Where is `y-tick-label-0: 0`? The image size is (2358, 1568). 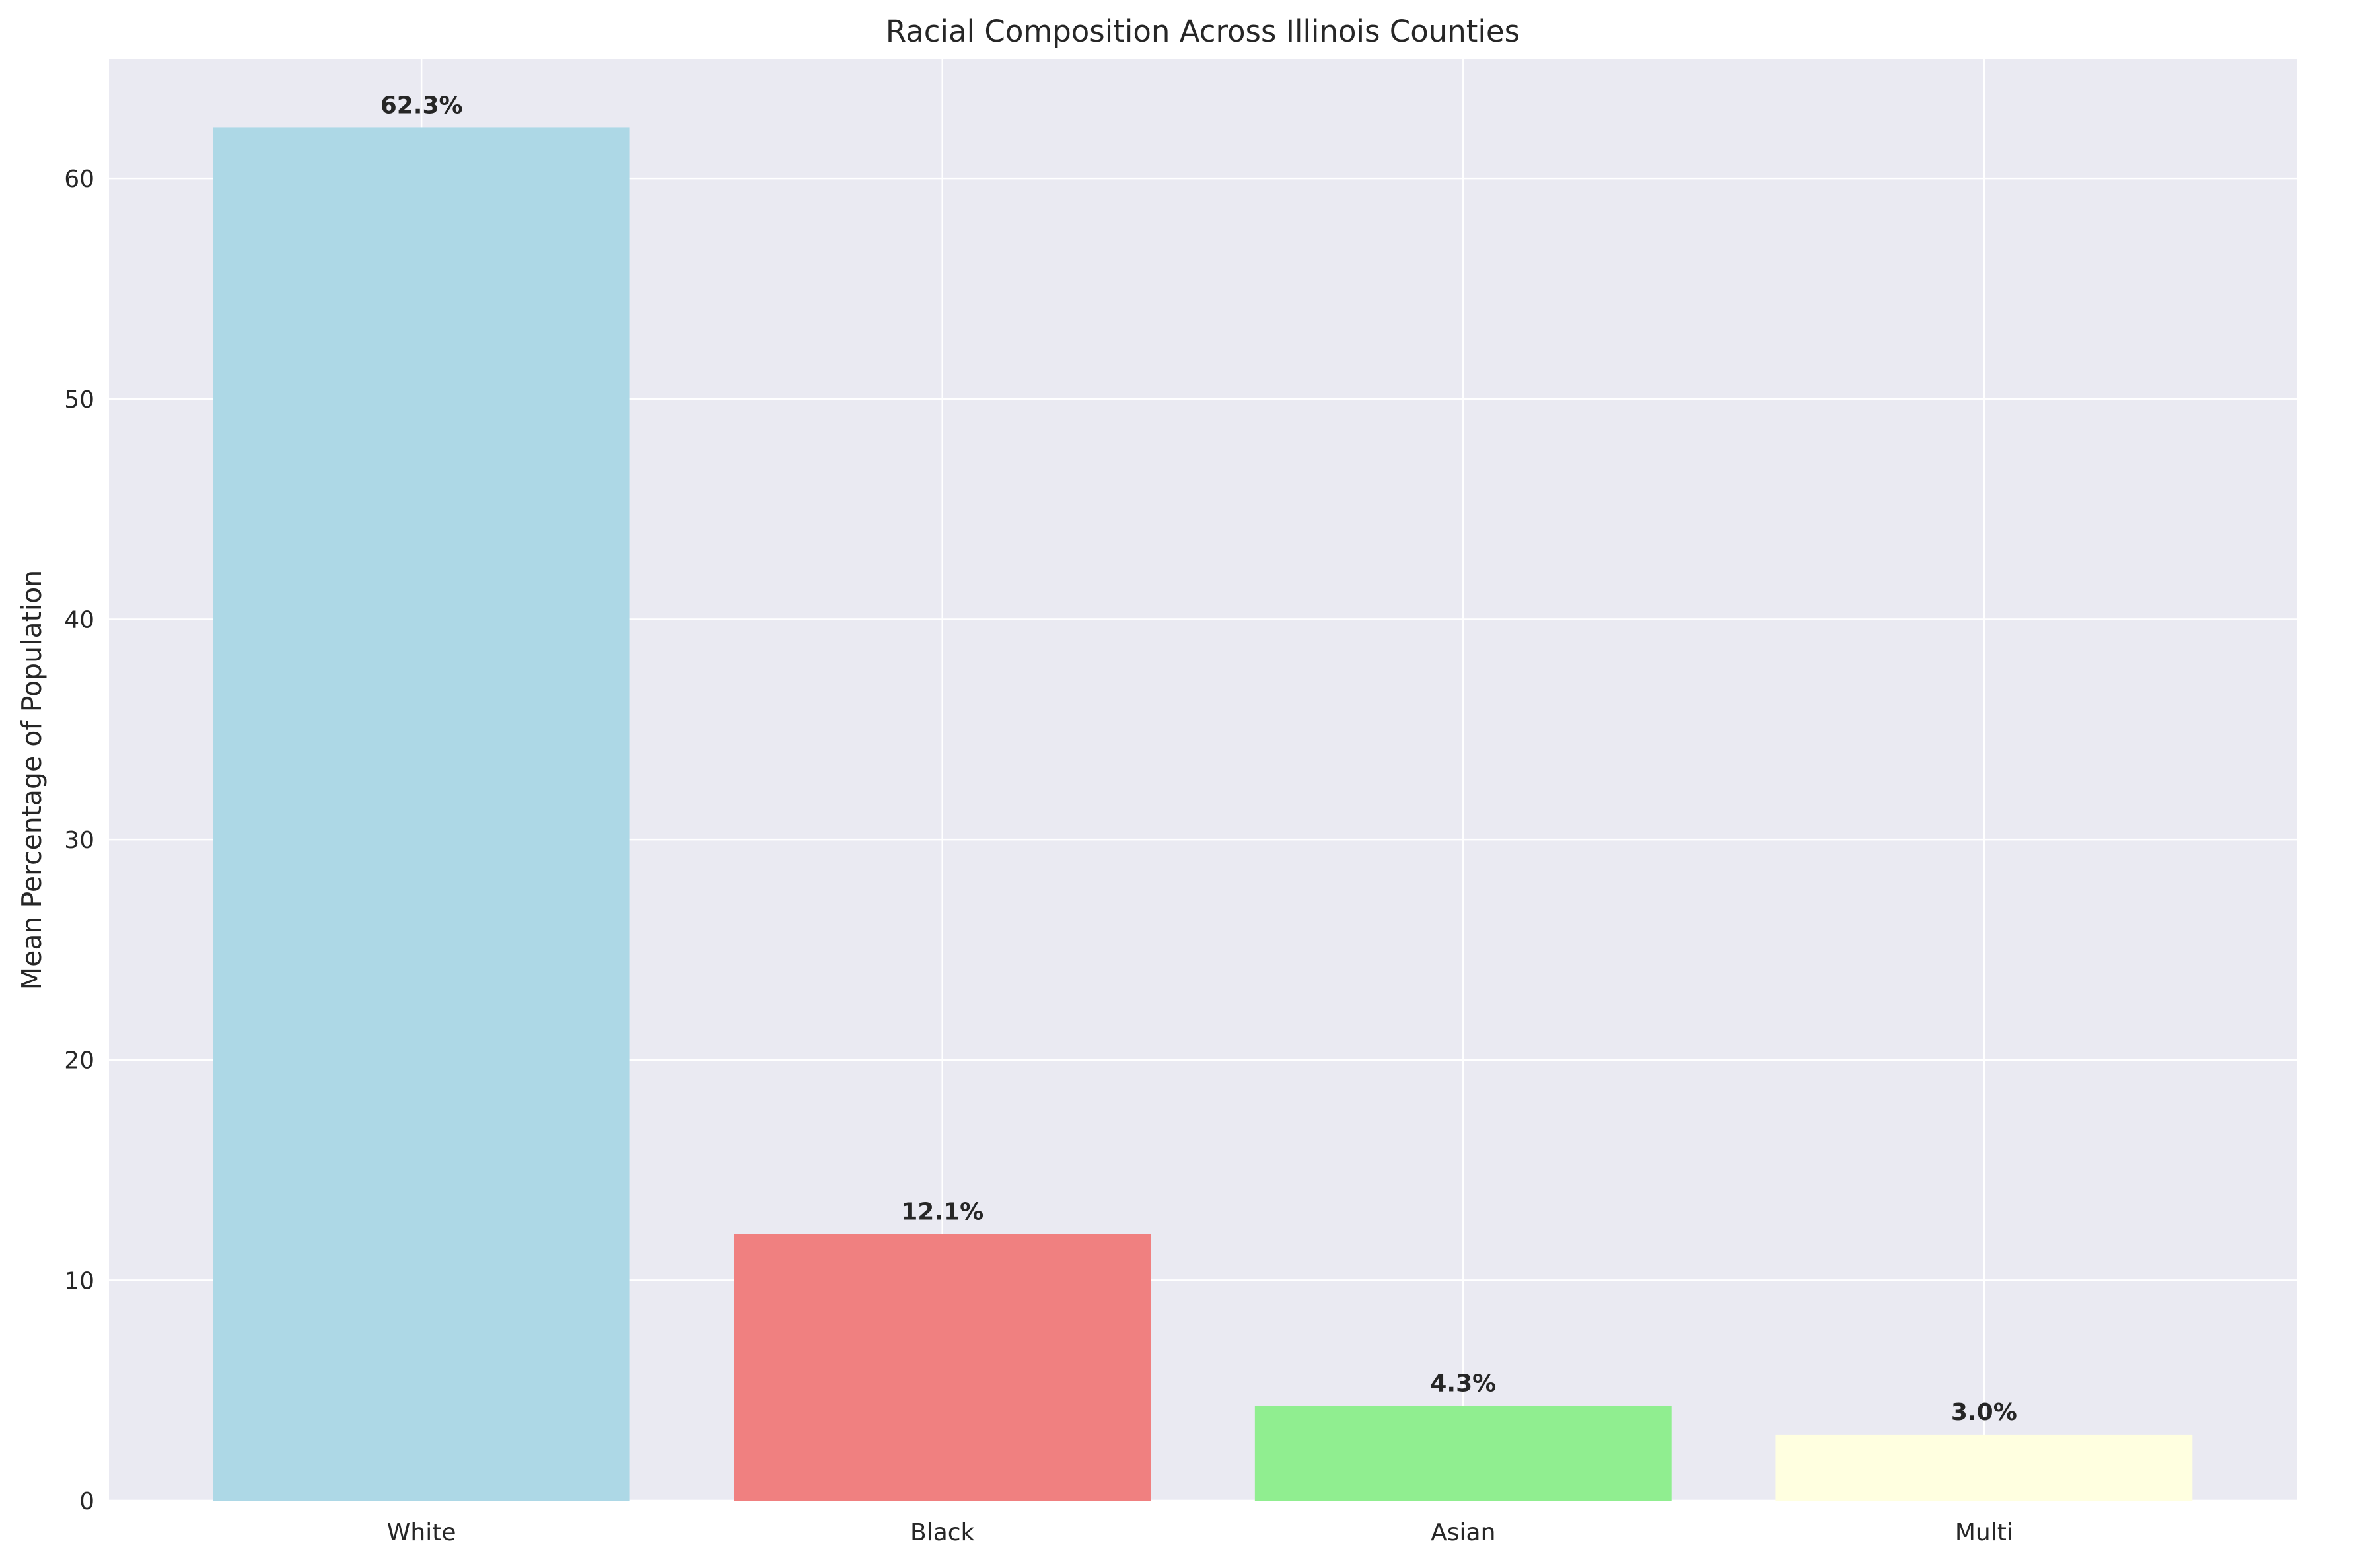 y-tick-label-0: 0 is located at coordinates (86, 1501).